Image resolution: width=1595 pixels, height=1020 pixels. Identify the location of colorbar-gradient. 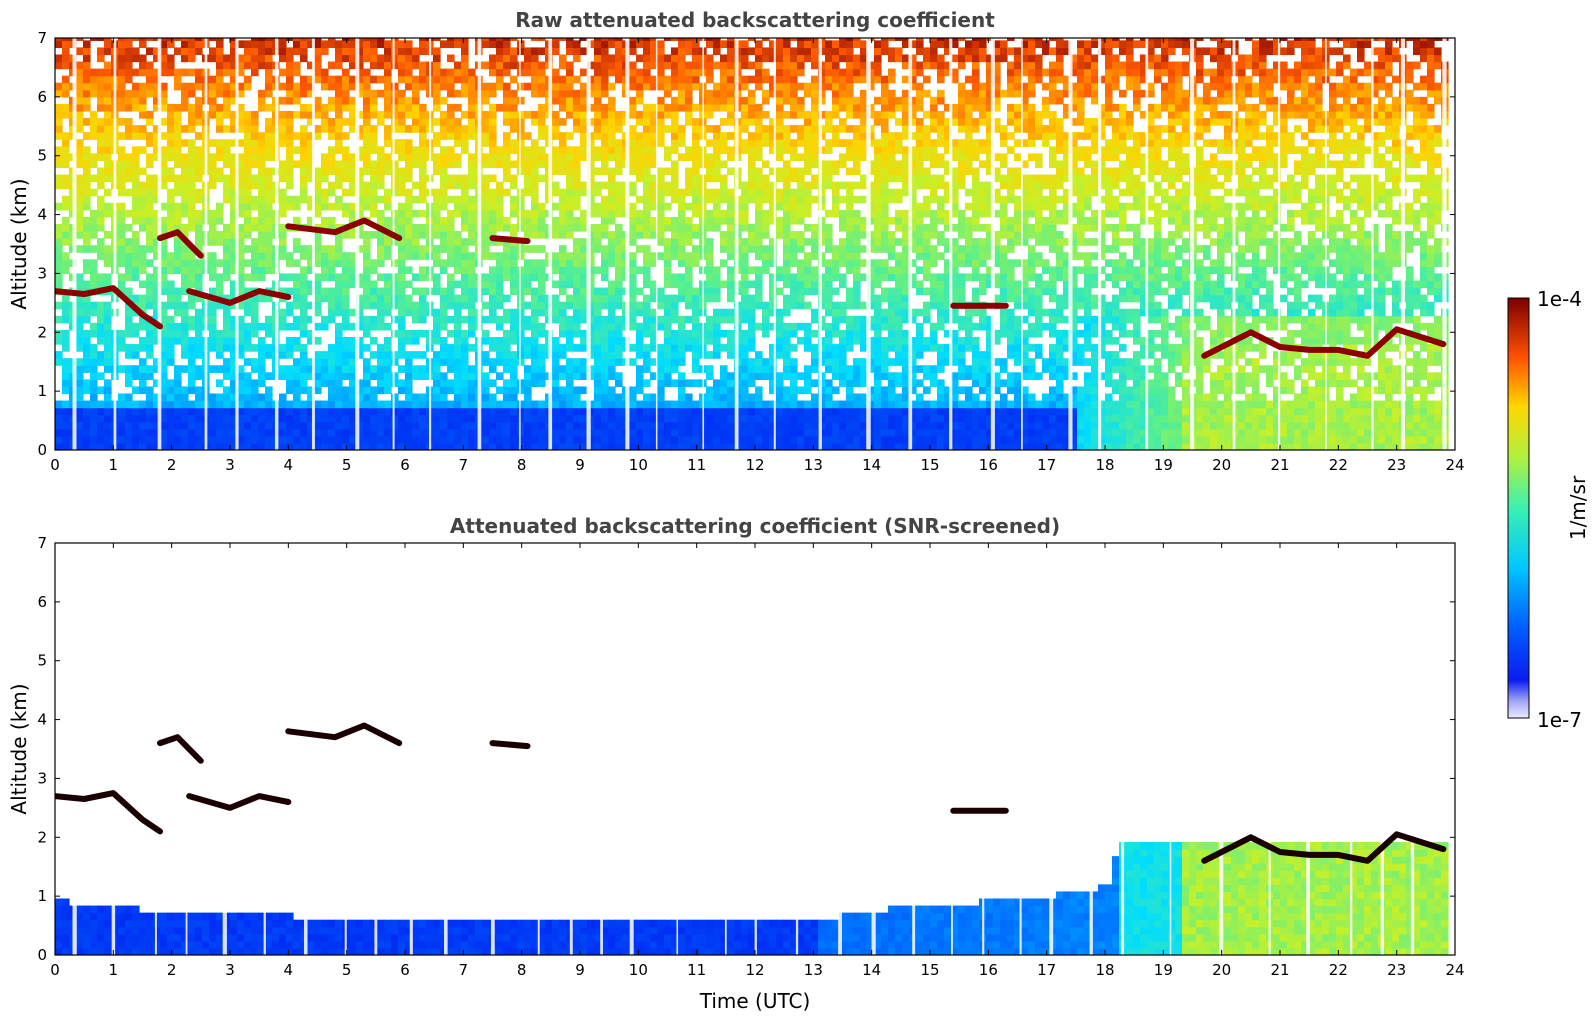
(1518, 508).